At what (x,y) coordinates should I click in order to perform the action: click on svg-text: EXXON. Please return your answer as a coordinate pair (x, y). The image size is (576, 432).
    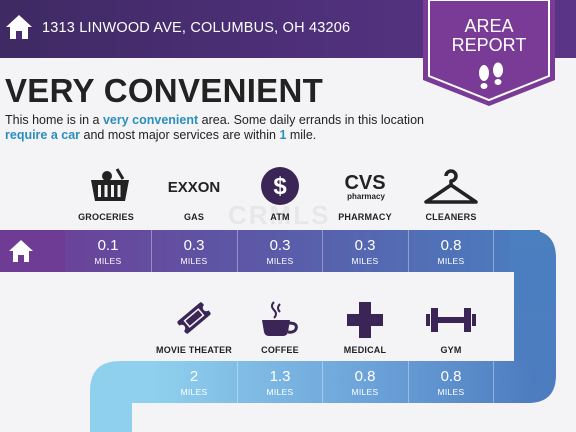
    Looking at the image, I should click on (194, 187).